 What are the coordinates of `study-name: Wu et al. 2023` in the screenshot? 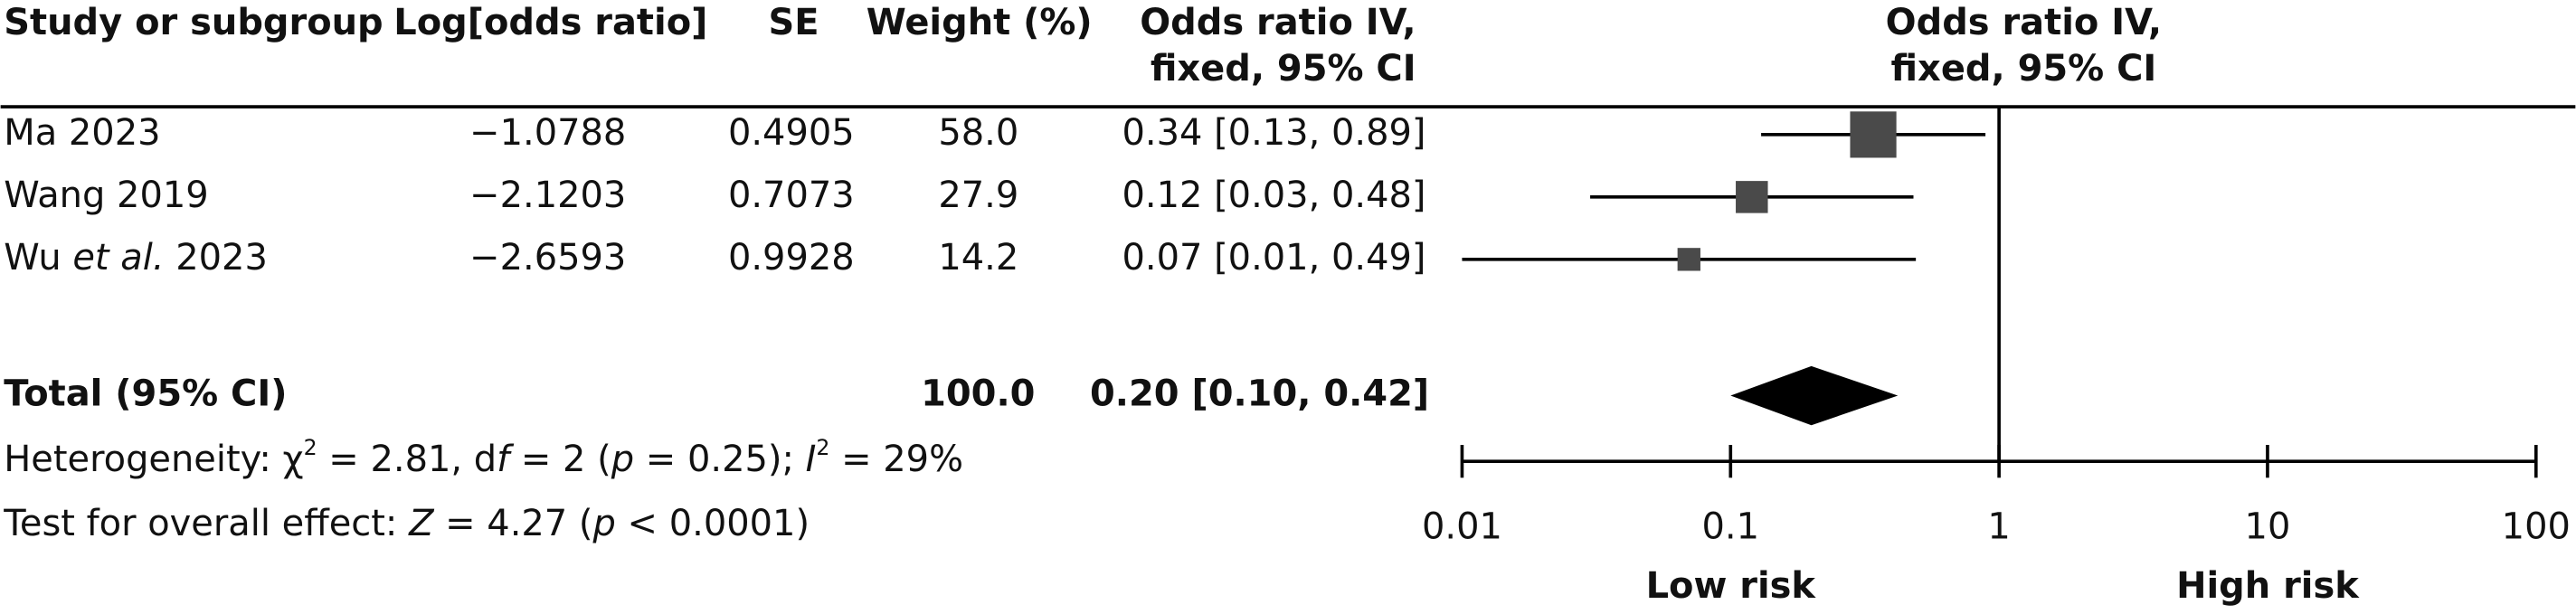 It's located at (136, 258).